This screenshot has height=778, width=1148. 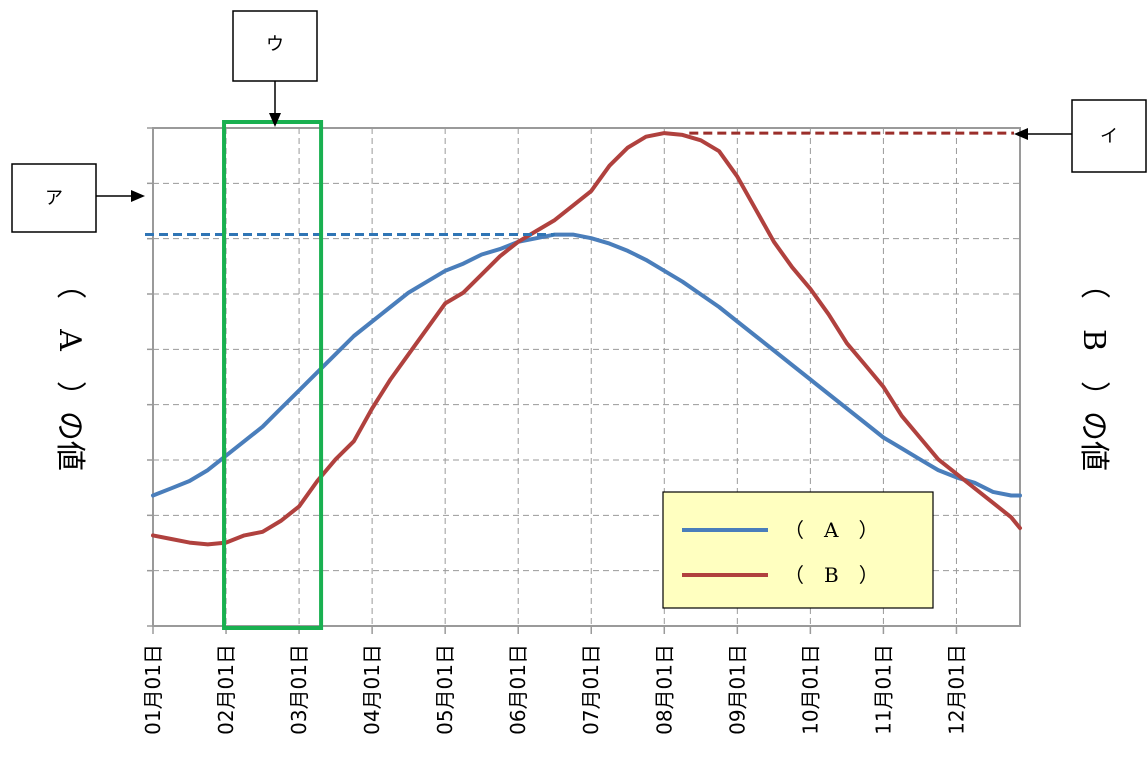 I want to click on callout-a-label: ア, so click(x=54, y=198).